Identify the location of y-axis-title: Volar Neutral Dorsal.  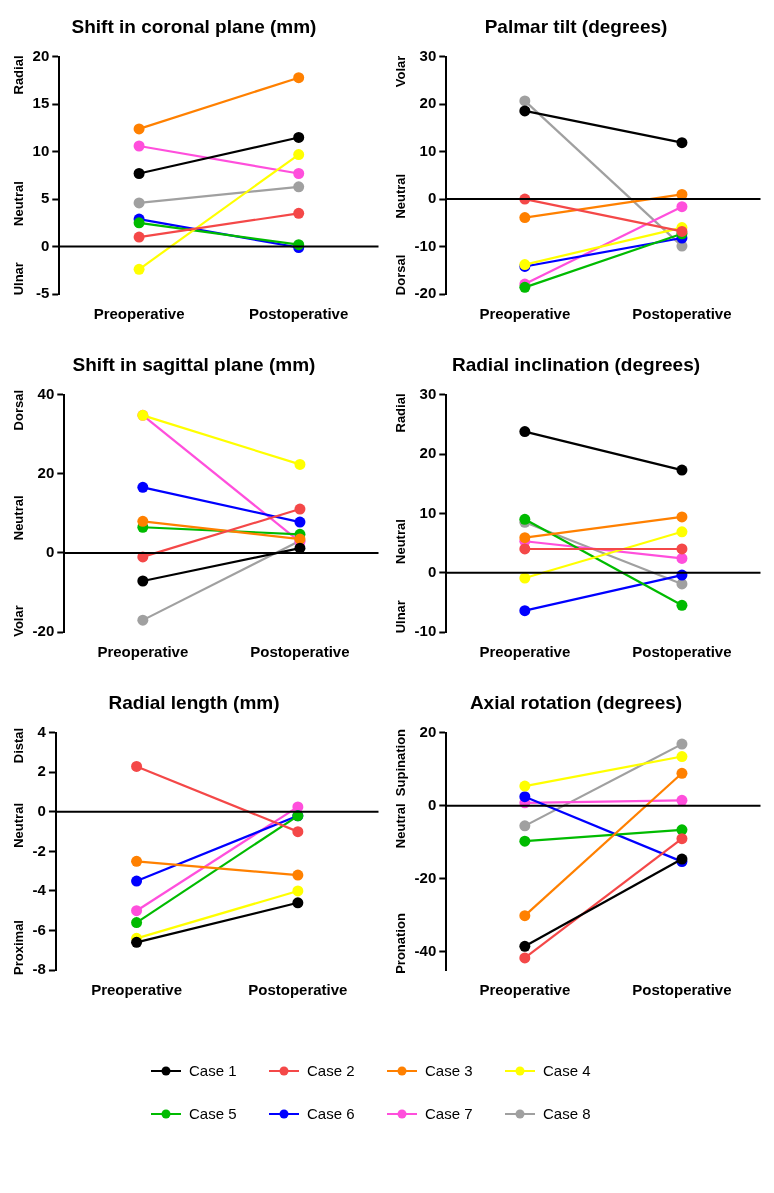
(19, 513).